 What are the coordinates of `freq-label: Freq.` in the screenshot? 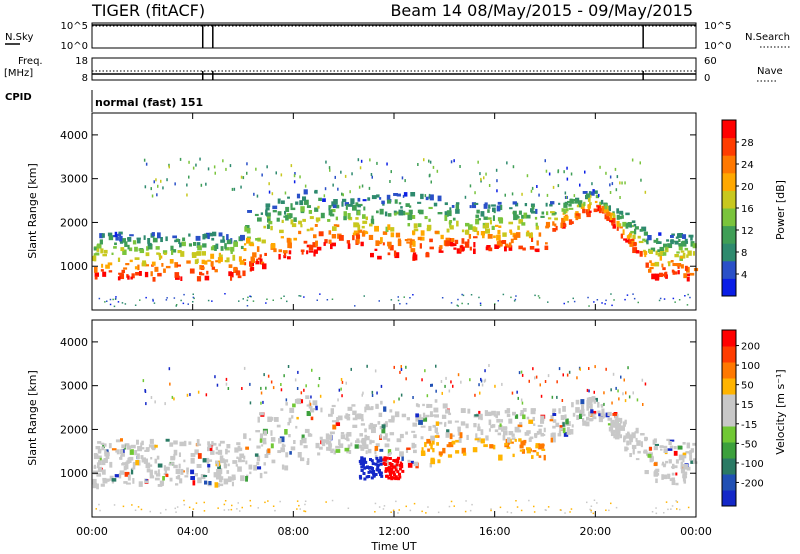 It's located at (30, 61).